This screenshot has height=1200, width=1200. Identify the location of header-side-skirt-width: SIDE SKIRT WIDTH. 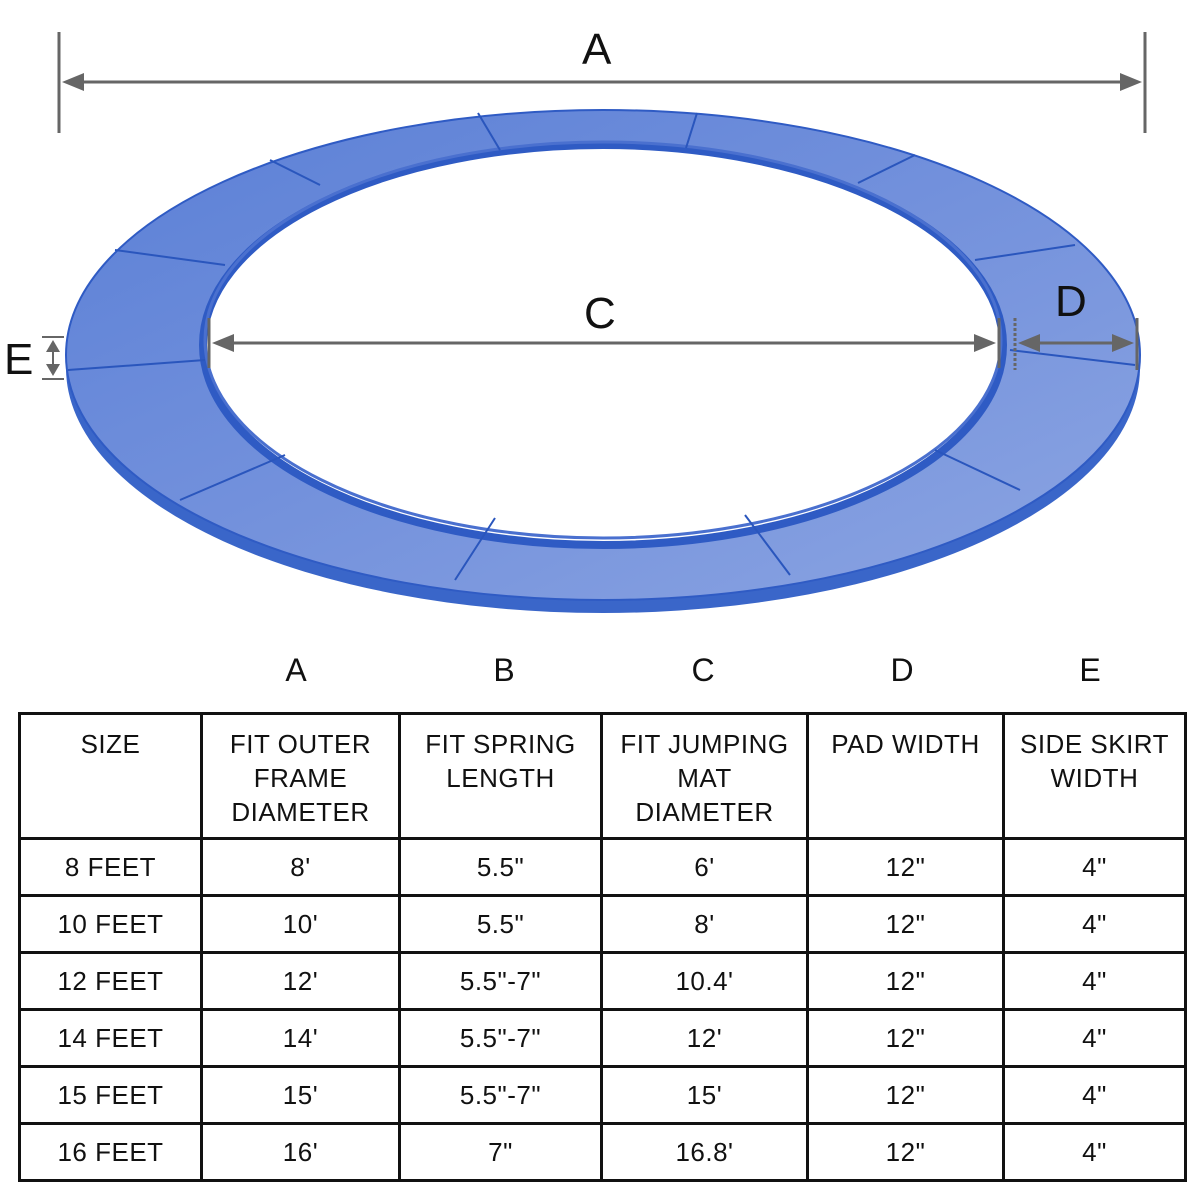
(1094, 776).